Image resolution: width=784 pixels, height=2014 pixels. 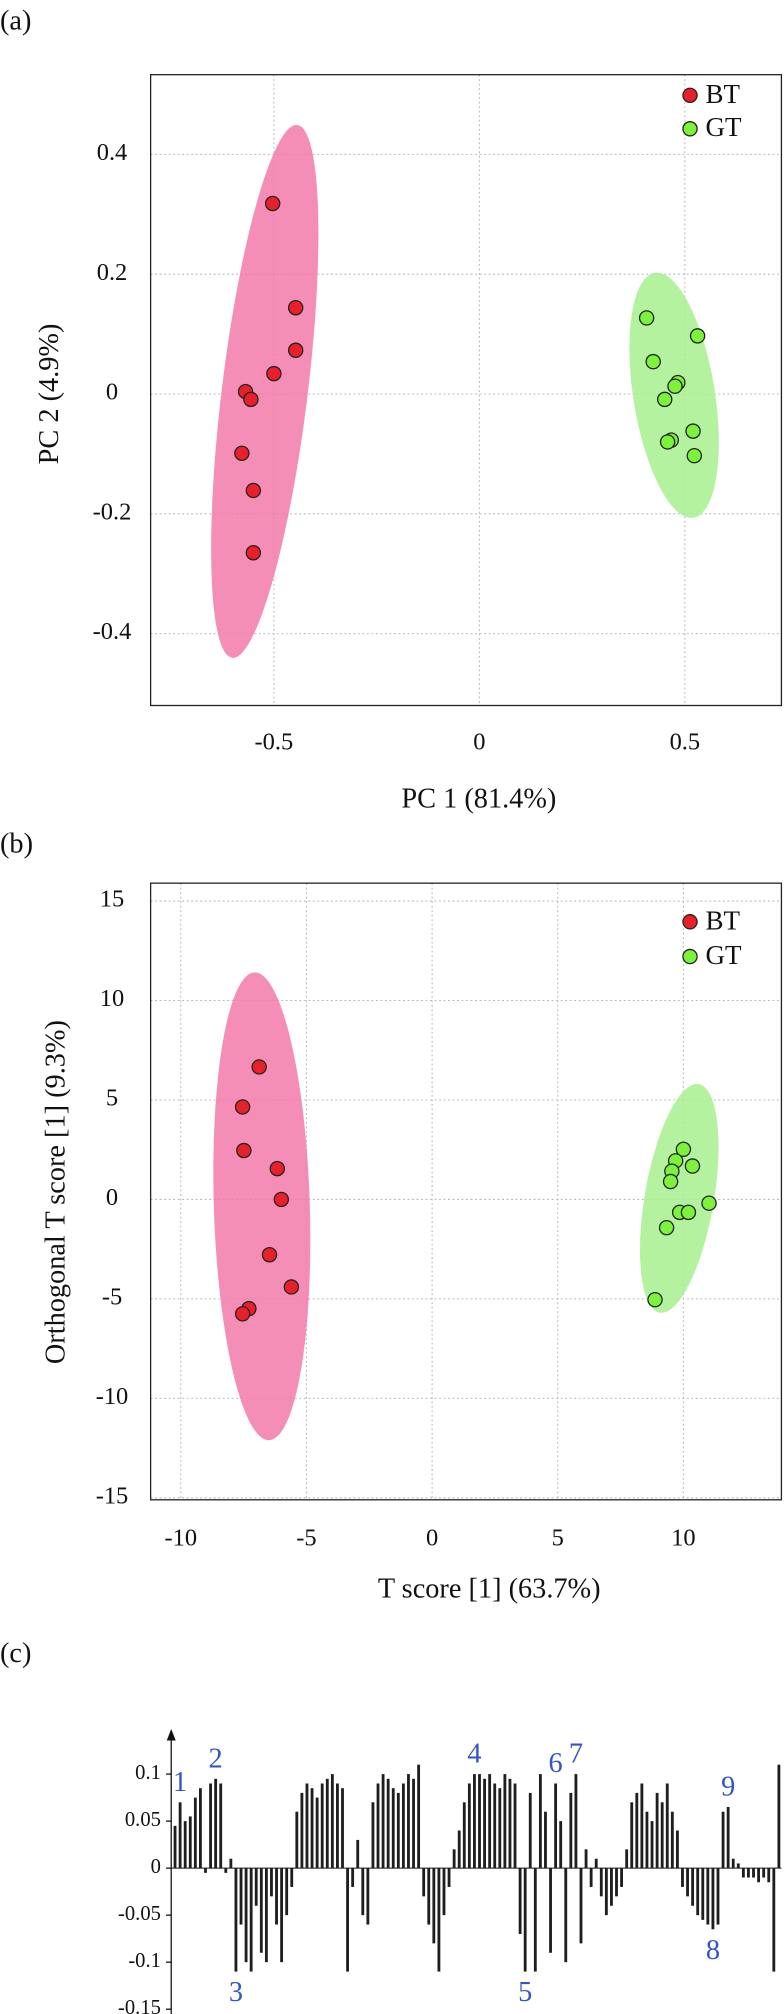 I want to click on y-tick-label: 5, so click(x=112, y=1098).